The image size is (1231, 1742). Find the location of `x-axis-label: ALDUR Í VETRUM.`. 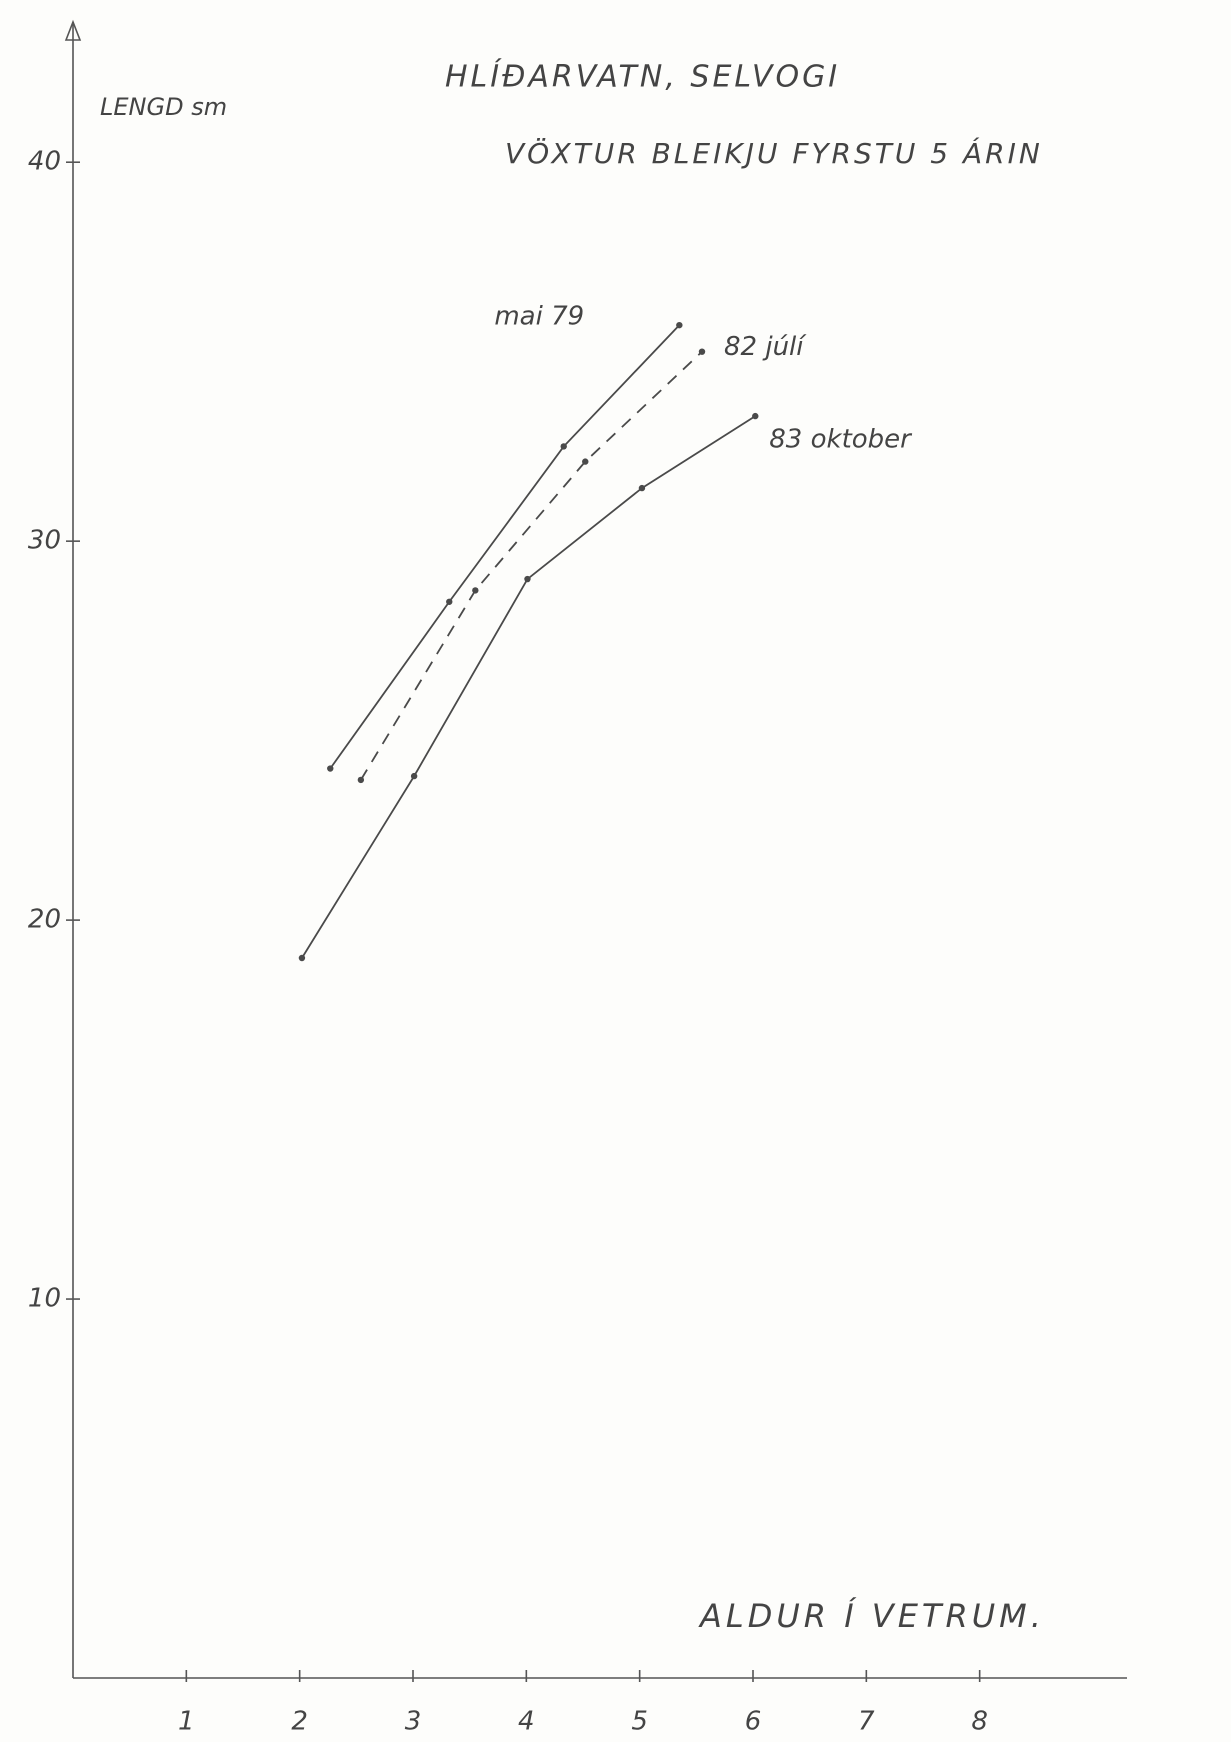

x-axis-label: ALDUR Í VETRUM. is located at coordinates (871, 1616).